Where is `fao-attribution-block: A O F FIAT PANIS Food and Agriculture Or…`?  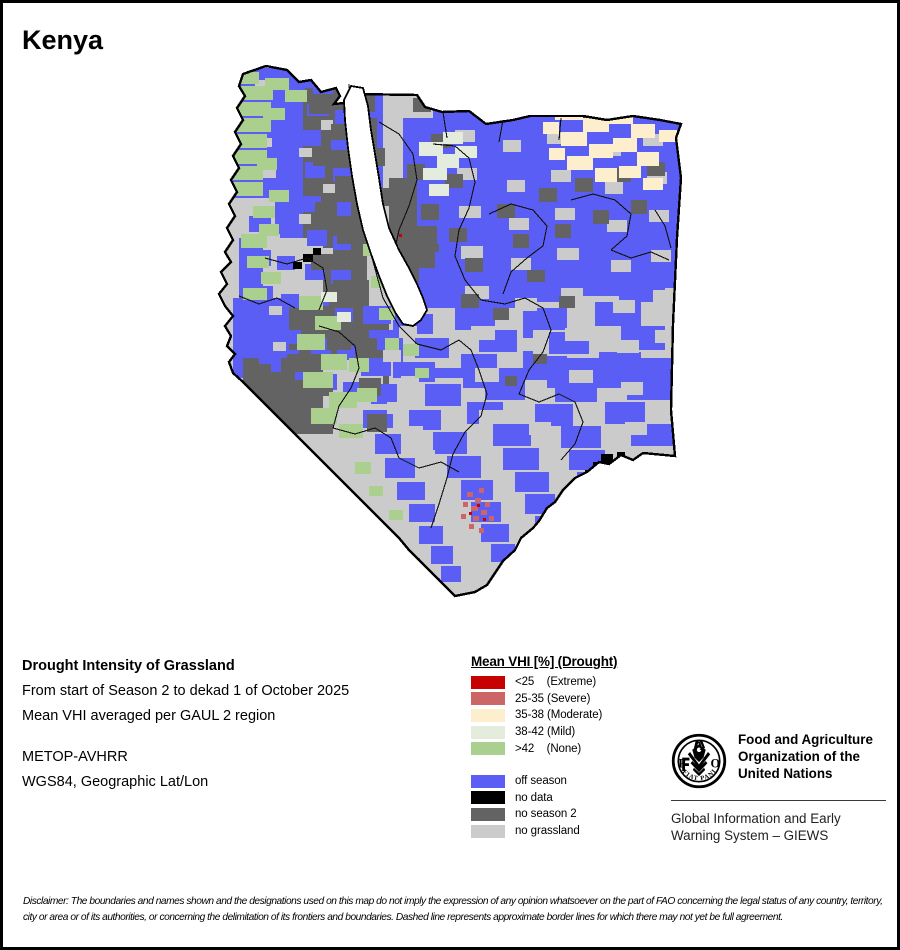 fao-attribution-block: A O F FIAT PANIS Food and Agriculture Or… is located at coordinates (777, 786).